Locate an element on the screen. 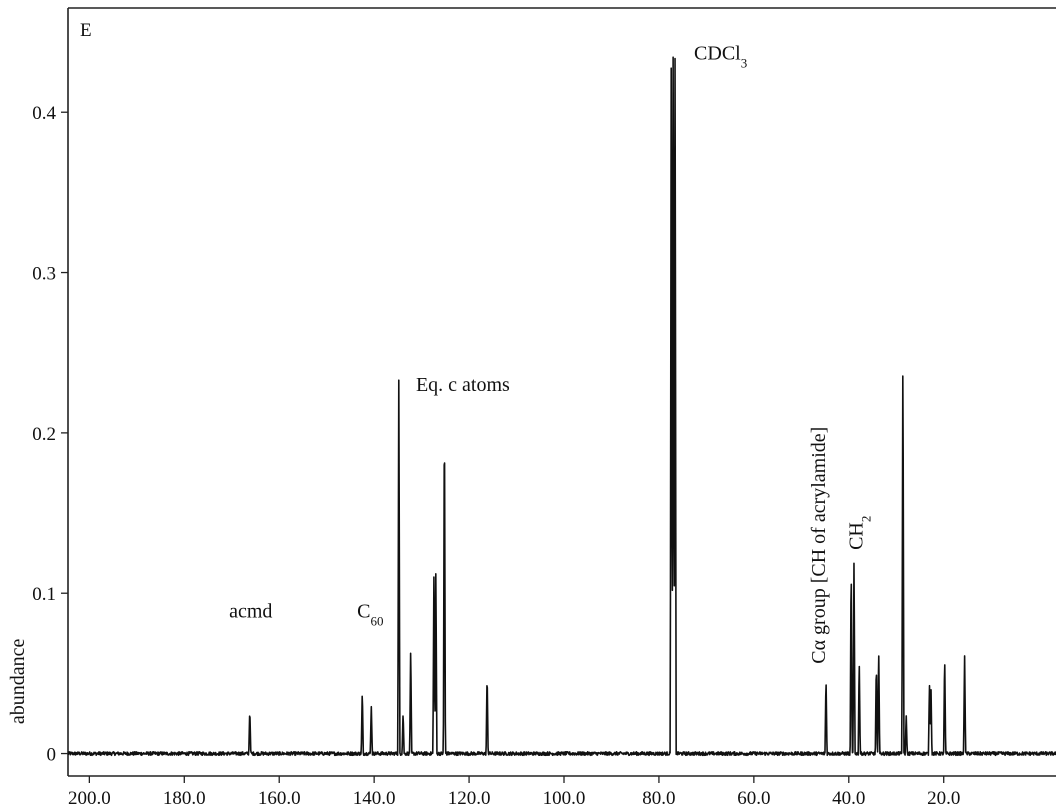  annotation-cdcl3: CDCl3 is located at coordinates (720, 55).